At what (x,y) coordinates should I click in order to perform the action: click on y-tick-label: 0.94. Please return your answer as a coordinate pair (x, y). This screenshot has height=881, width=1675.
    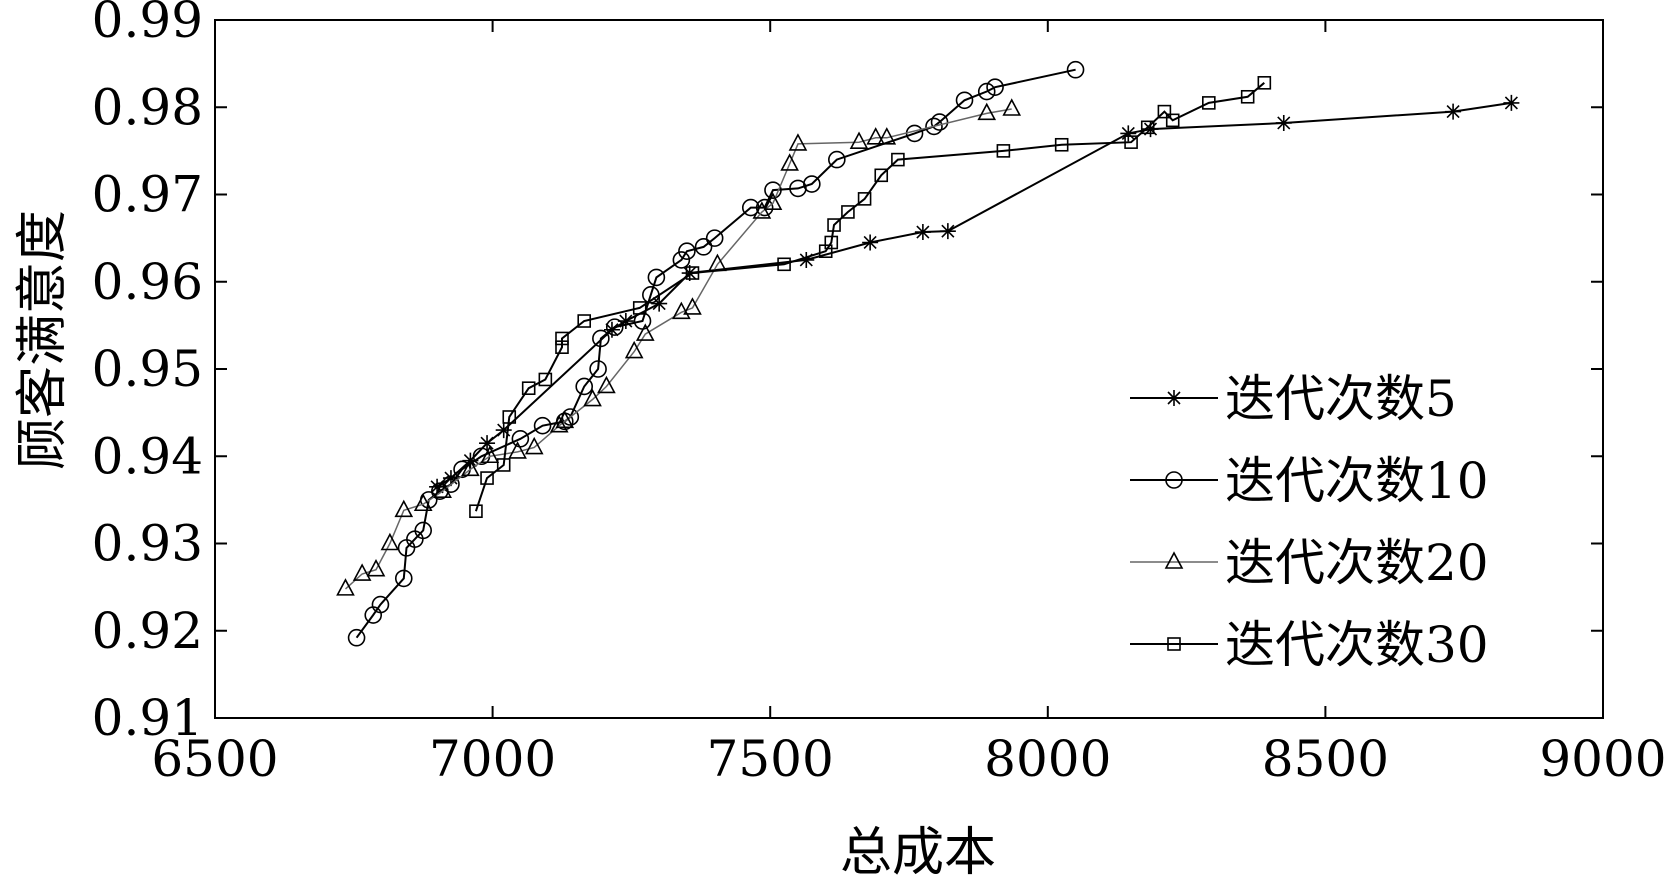
    Looking at the image, I should click on (147, 456).